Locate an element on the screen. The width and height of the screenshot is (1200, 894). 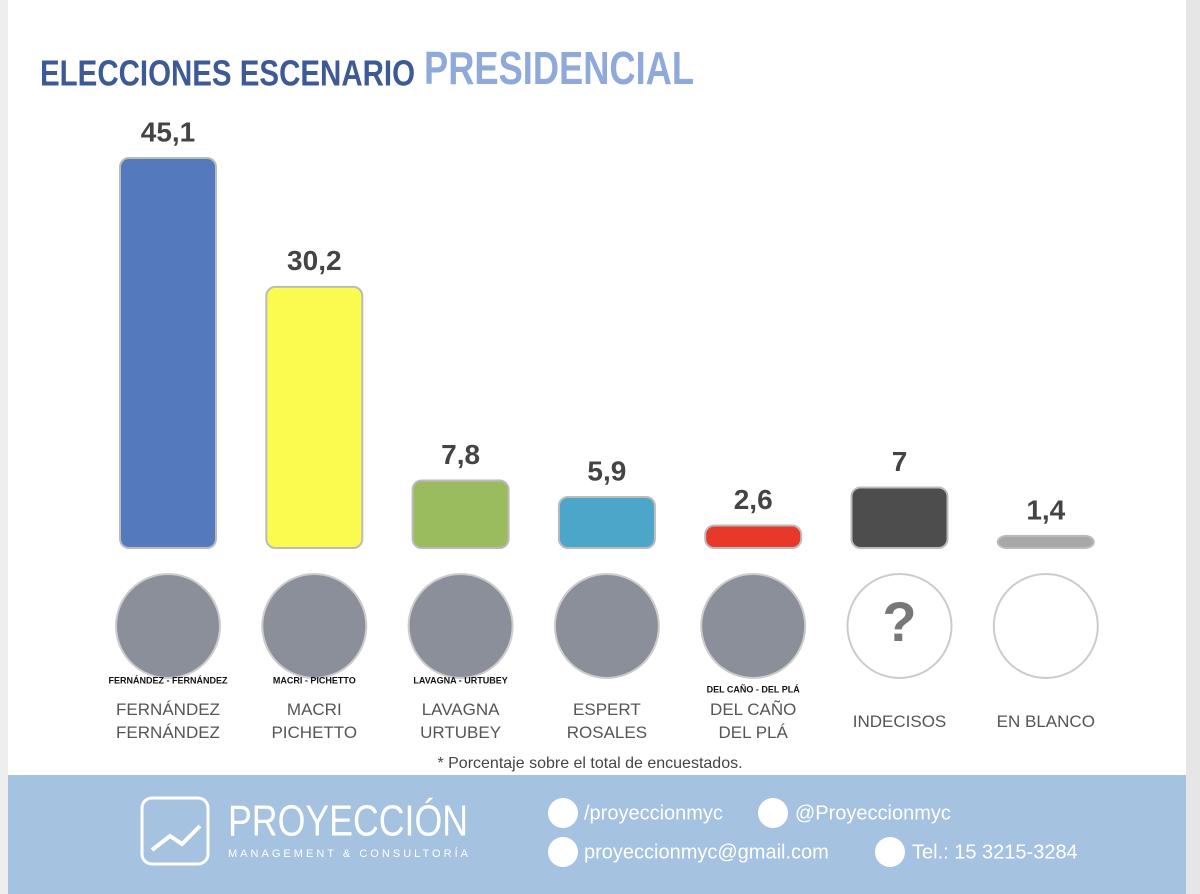
chart-title: ELECCIONES ESCENARIO is located at coordinates (227, 73).